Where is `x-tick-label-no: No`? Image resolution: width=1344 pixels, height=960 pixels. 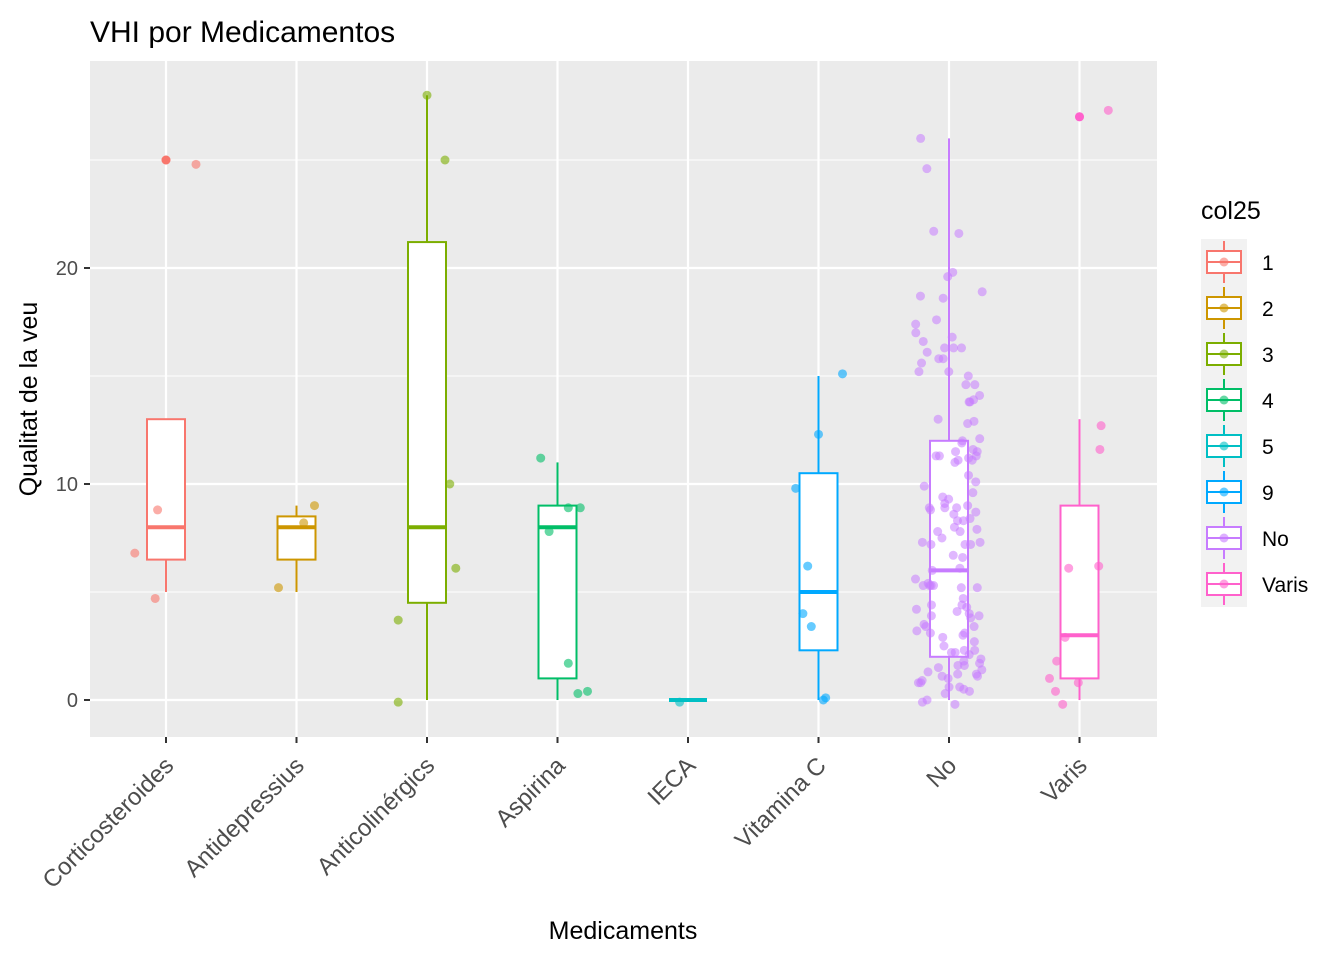 x-tick-label-no: No is located at coordinates (941, 772).